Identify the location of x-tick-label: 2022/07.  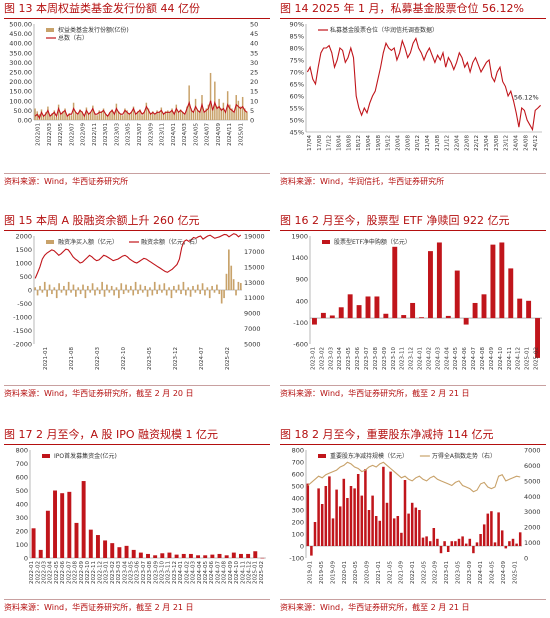
(72, 133).